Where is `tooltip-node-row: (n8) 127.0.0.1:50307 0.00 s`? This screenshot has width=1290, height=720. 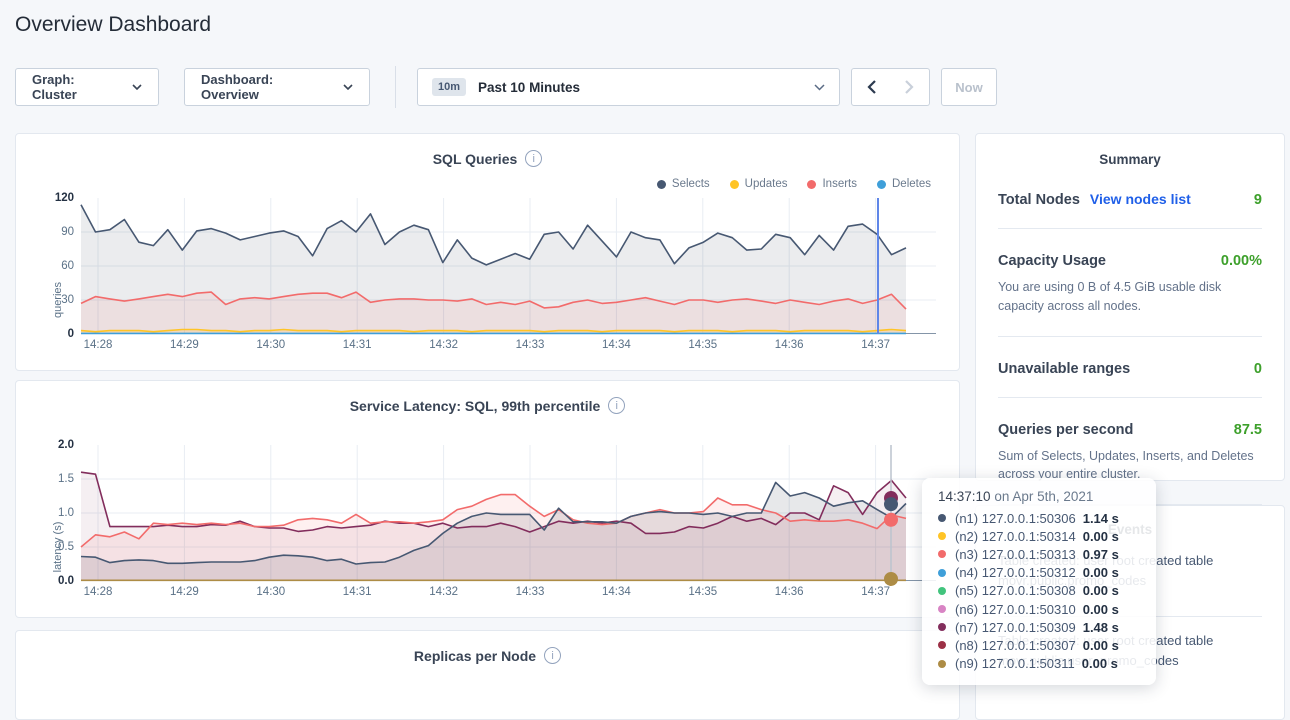 tooltip-node-row: (n8) 127.0.0.1:50307 0.00 s is located at coordinates (1039, 645).